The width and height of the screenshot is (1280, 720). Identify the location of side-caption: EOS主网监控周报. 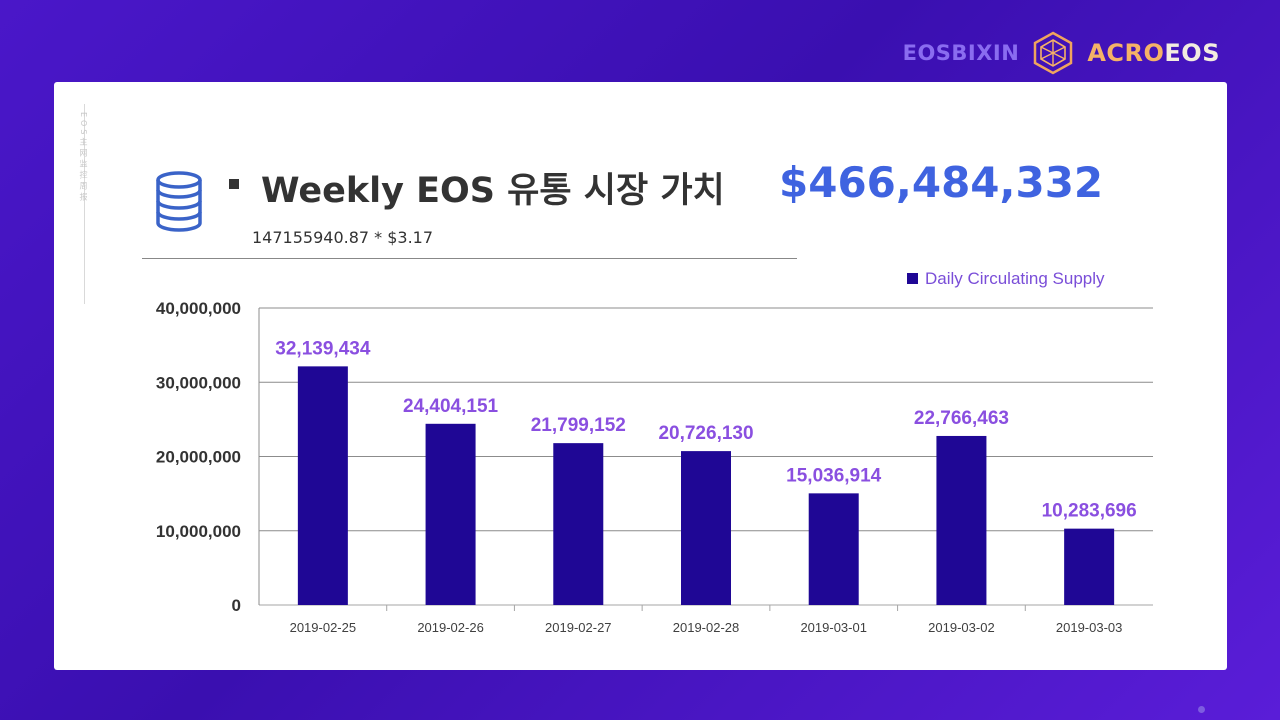
(83, 158).